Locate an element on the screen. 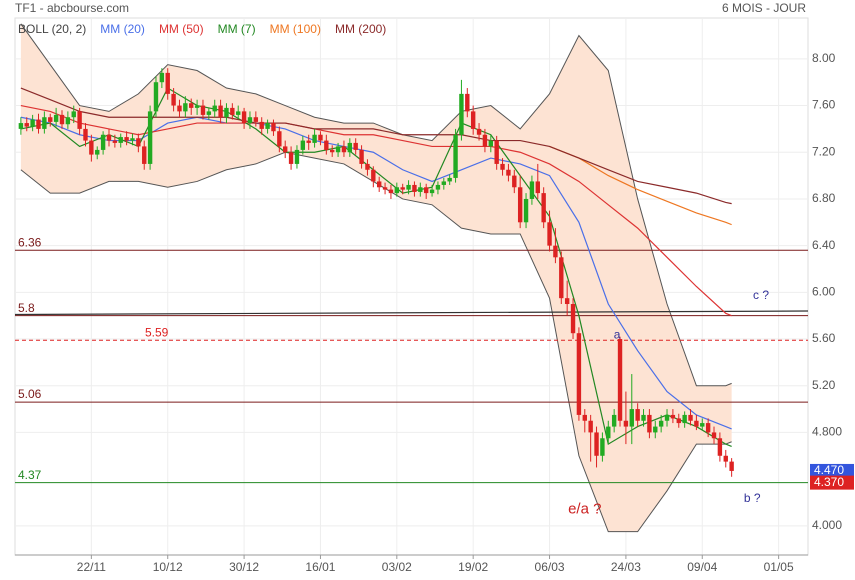 The height and width of the screenshot is (580, 855). level-label: 5.59 is located at coordinates (157, 332).